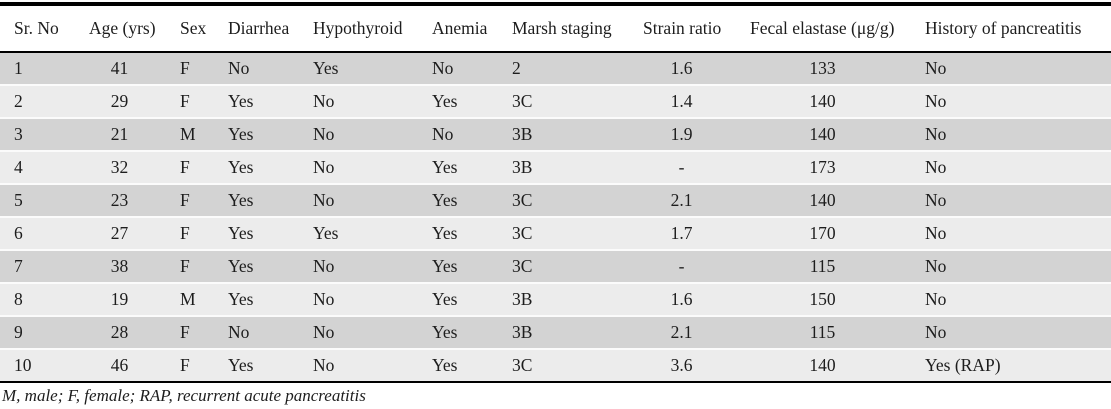 Image resolution: width=1111 pixels, height=409 pixels. I want to click on column-header-sex: Sex, so click(190, 28).